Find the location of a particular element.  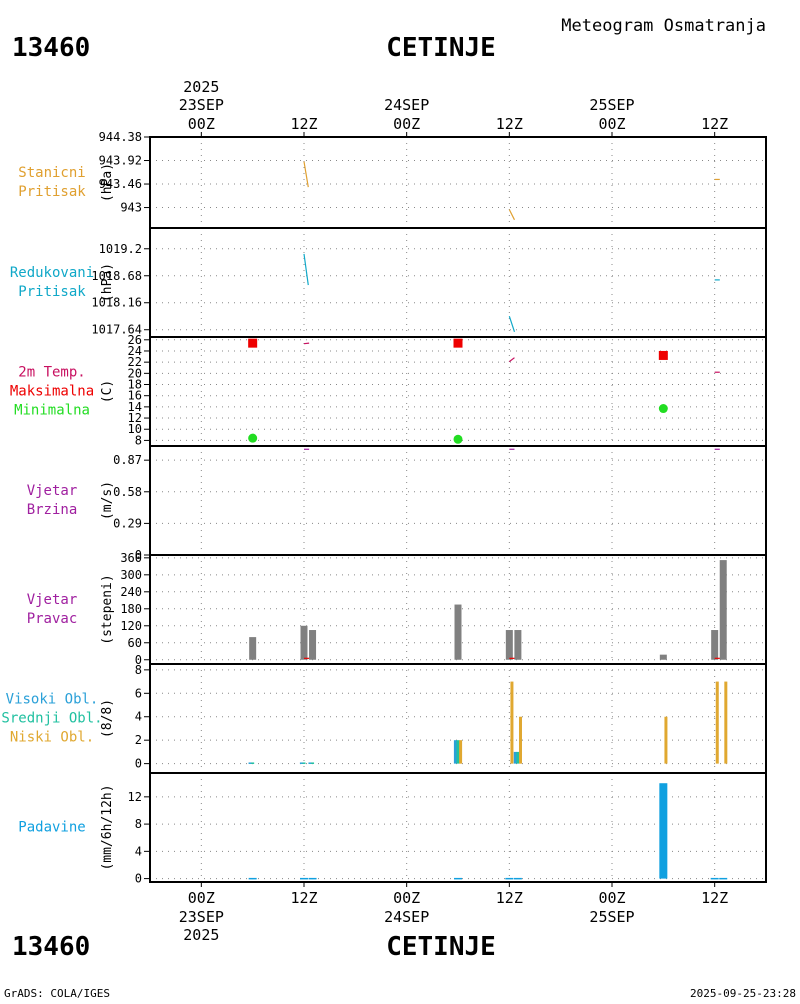

ytick-label: 120 is located at coordinates (131, 626).